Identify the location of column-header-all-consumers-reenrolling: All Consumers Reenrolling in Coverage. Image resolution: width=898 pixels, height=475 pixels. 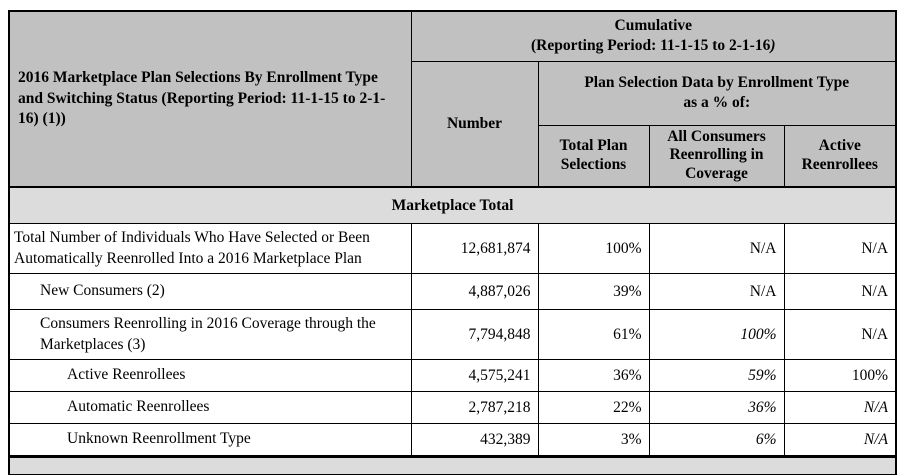
(716, 156).